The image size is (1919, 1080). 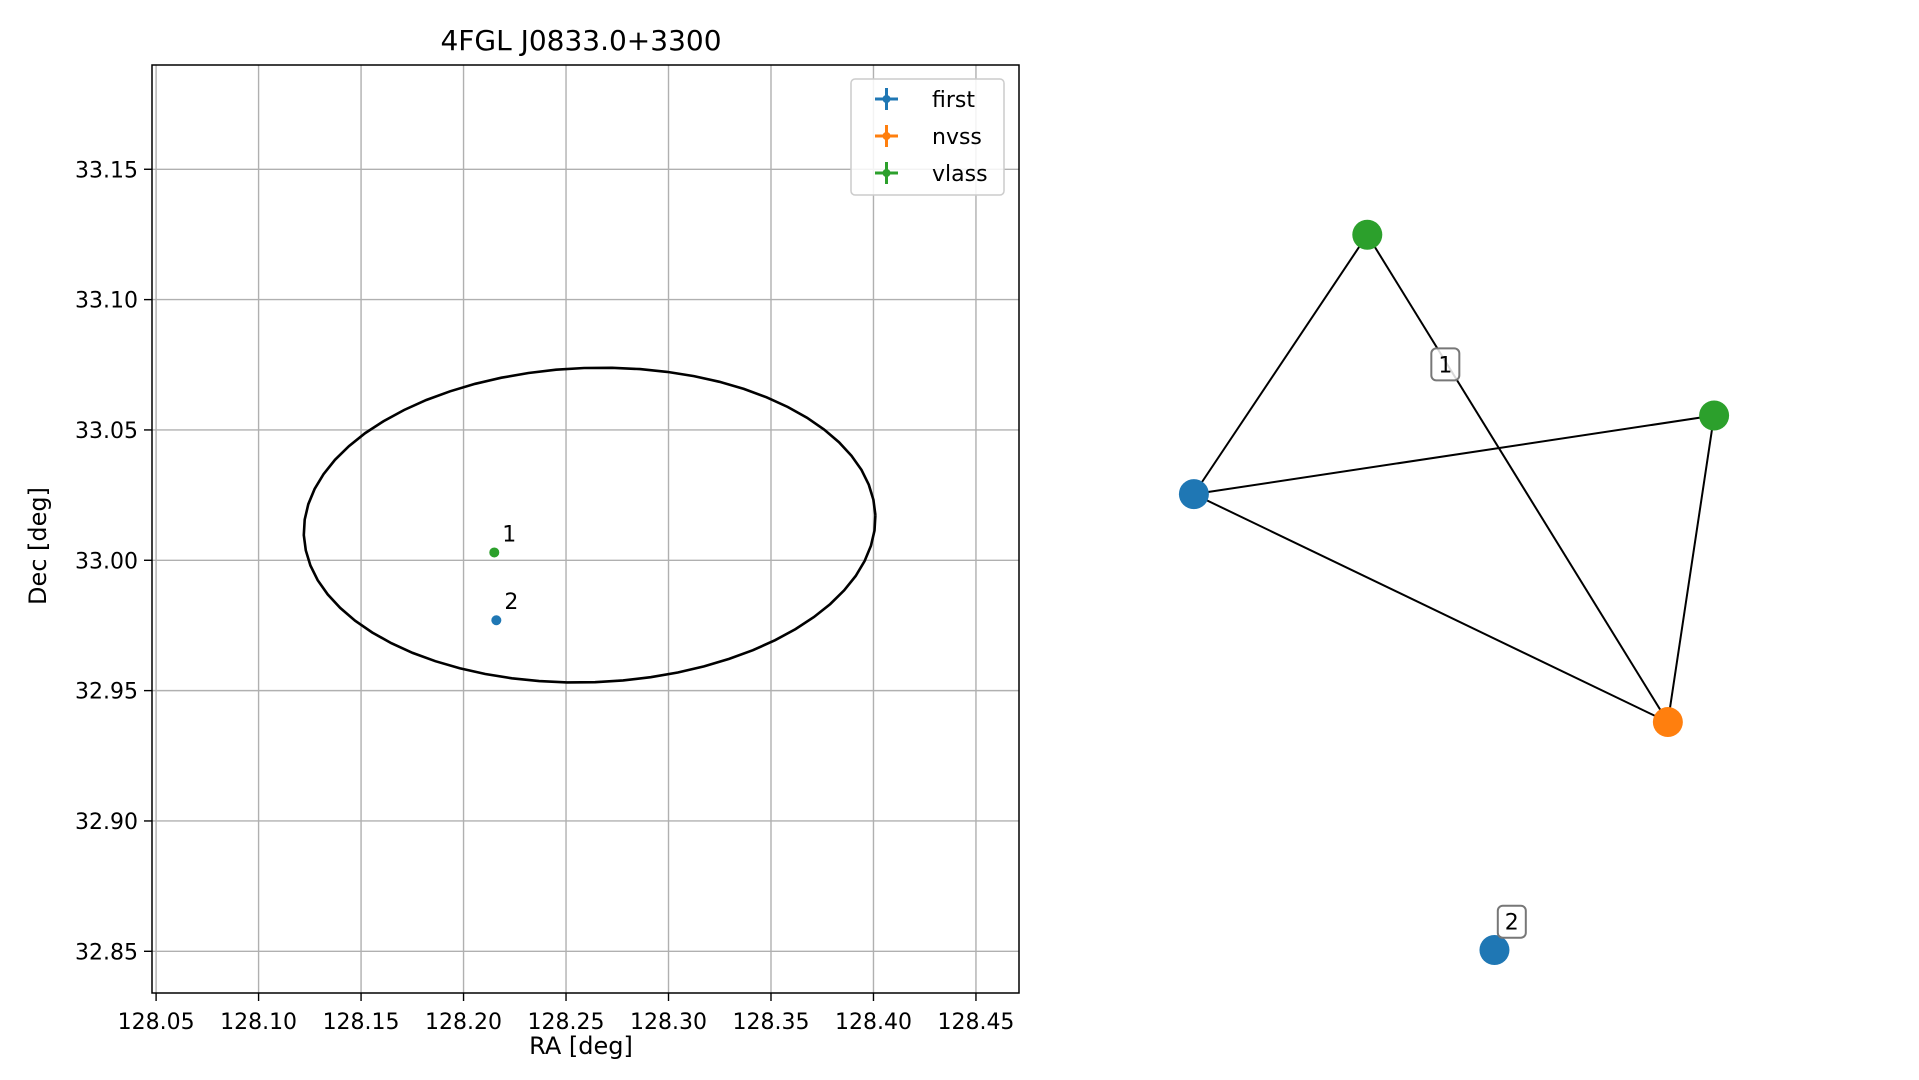 I want to click on edge-a-d, so click(x=1431, y=608).